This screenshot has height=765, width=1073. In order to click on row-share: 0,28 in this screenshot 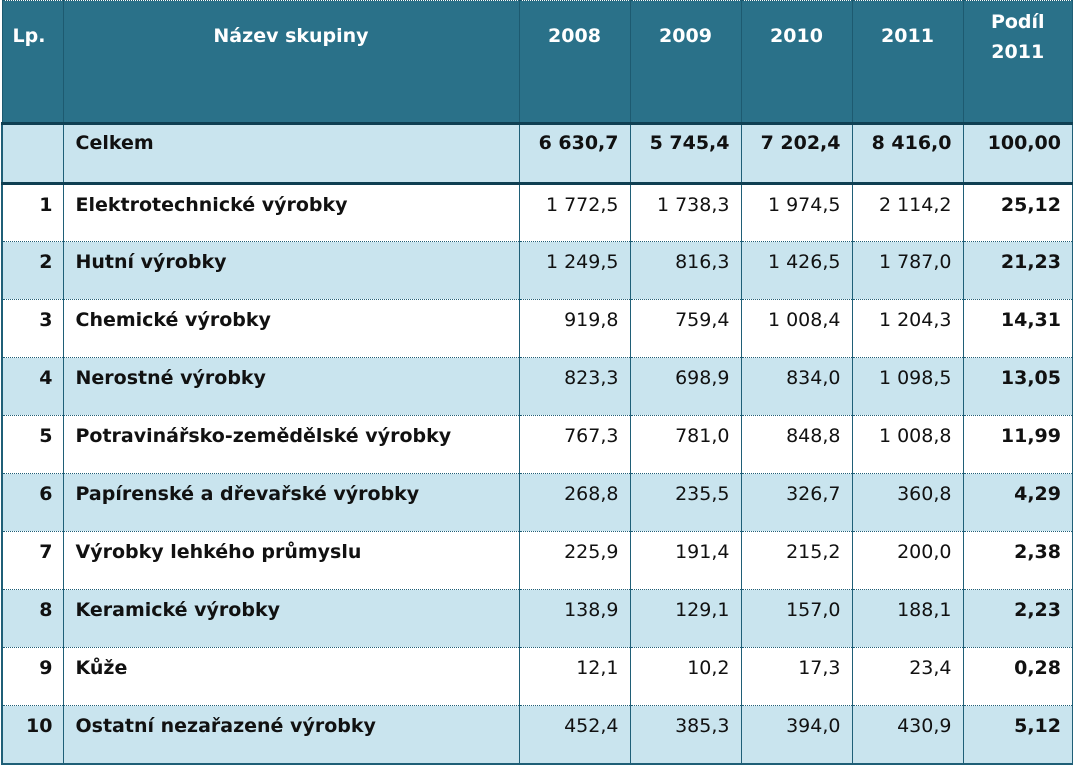, I will do `click(1017, 676)`.